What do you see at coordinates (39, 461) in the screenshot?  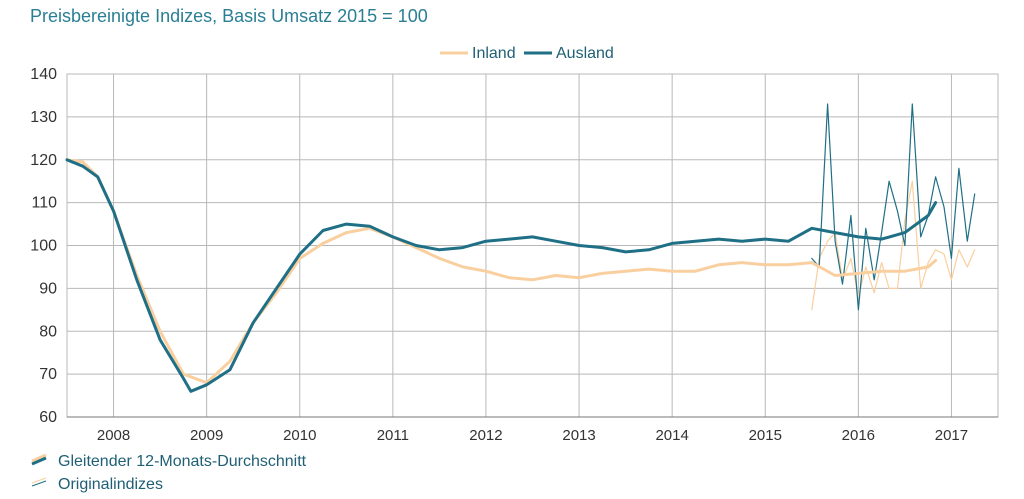 I see `key-ma-swatch-ausland` at bounding box center [39, 461].